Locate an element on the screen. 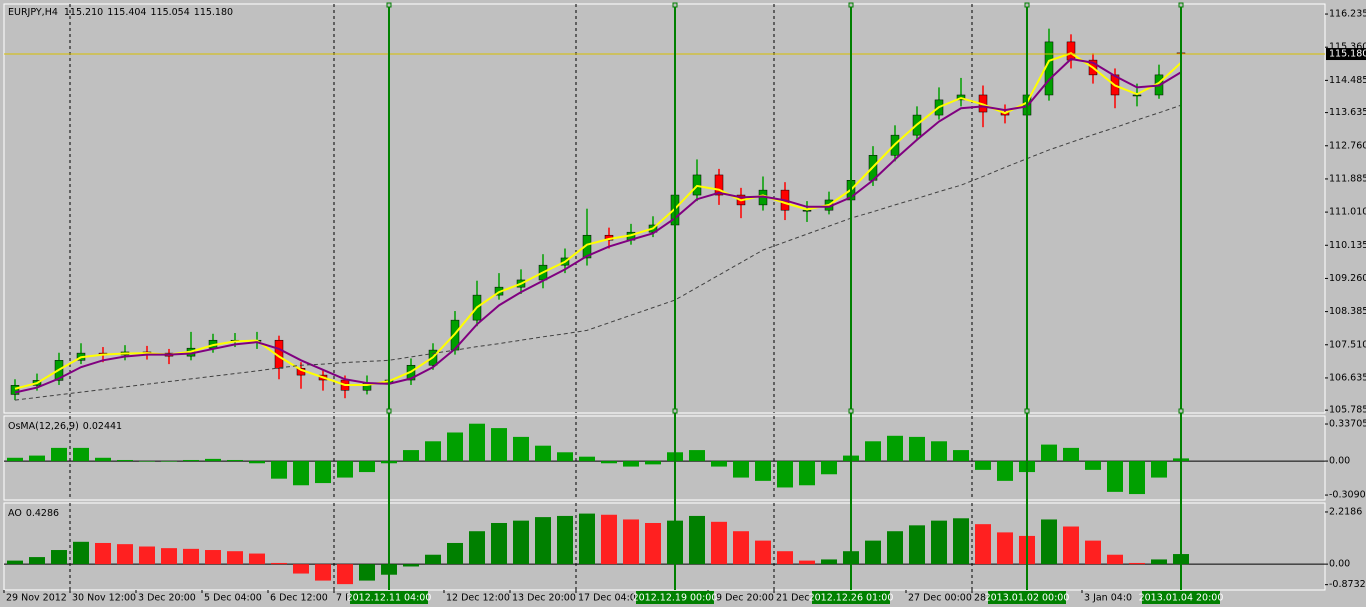 Image resolution: width=1366 pixels, height=607 pixels. y-tick-label: 108.385 is located at coordinates (1347, 311).